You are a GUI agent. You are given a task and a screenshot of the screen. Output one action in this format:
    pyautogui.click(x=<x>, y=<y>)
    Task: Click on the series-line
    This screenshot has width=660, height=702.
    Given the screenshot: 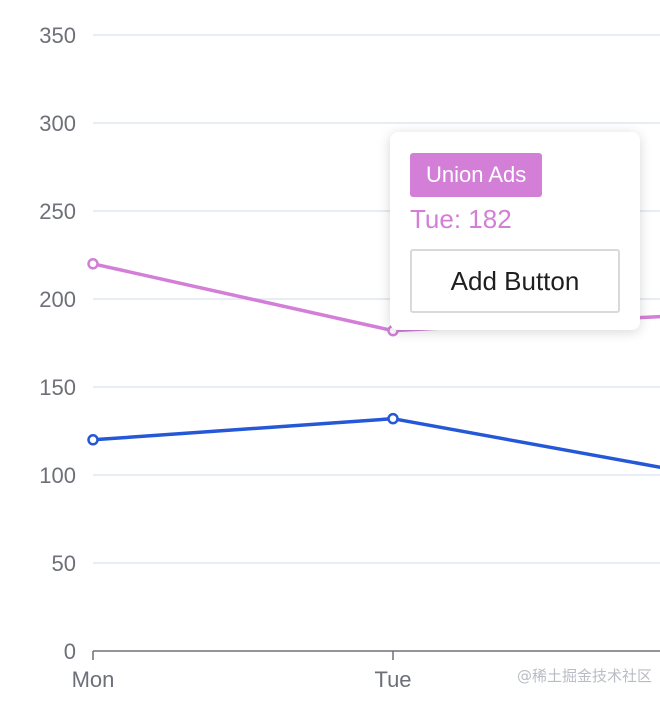 What is the action you would take?
    pyautogui.click(x=376, y=443)
    